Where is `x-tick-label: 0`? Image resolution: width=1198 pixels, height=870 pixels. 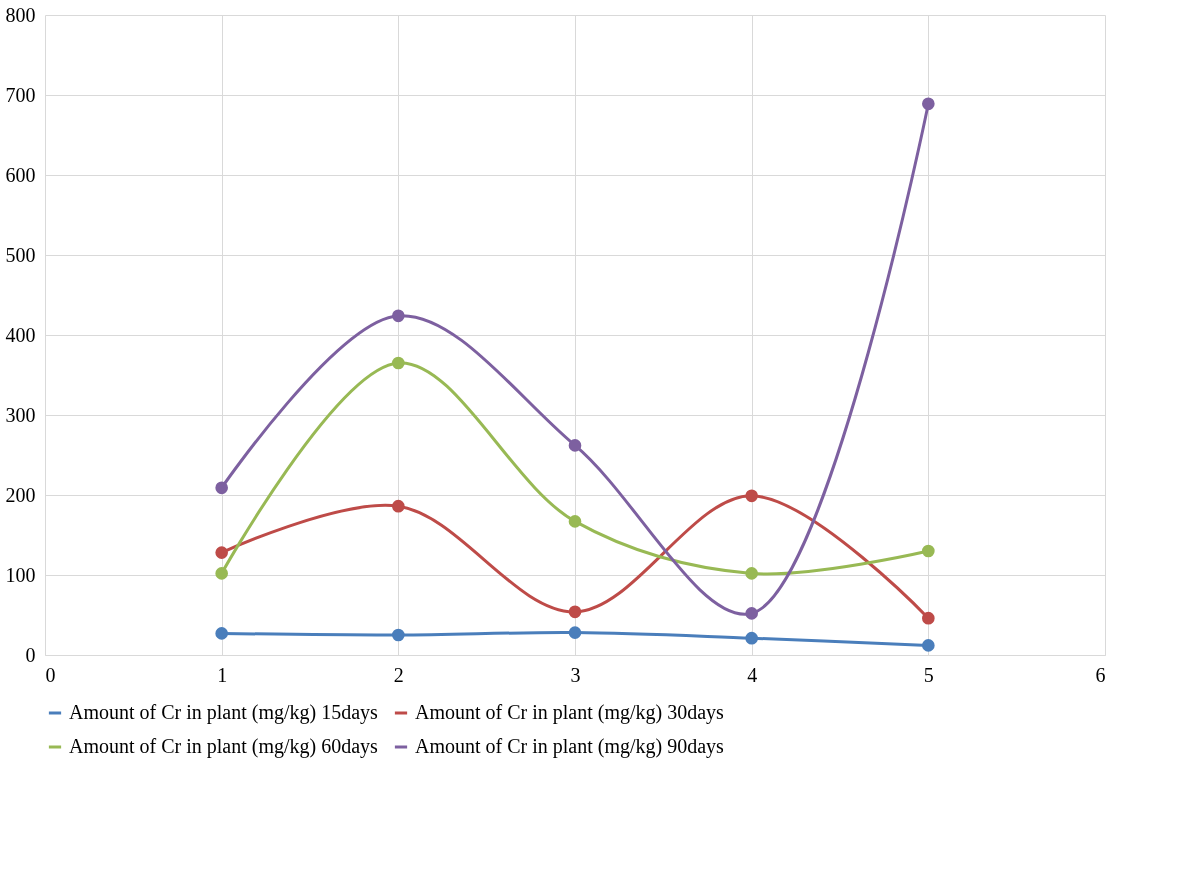
x-tick-label: 0 is located at coordinates (50, 674).